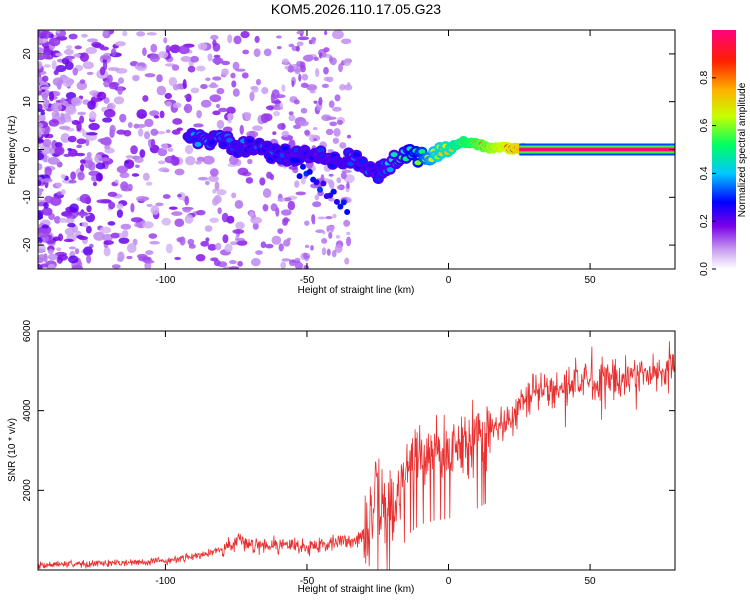  I want to click on snr-ytick-label: 2000, so click(27, 490).